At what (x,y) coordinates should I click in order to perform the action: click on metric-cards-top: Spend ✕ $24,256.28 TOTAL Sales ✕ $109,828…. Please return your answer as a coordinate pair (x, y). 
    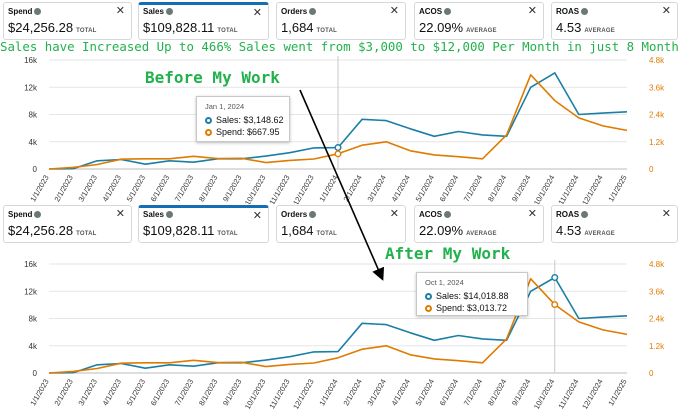
    Looking at the image, I should click on (340, 22).